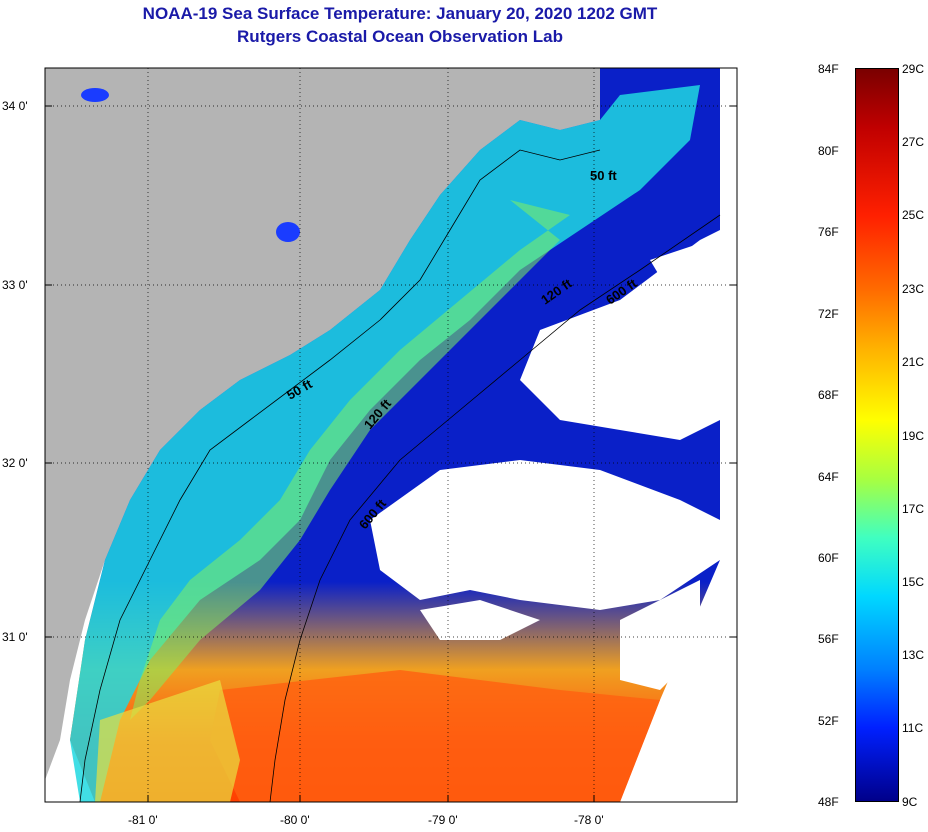 This screenshot has height=832, width=928. What do you see at coordinates (15, 463) in the screenshot?
I see `latitude-label: 32 0'` at bounding box center [15, 463].